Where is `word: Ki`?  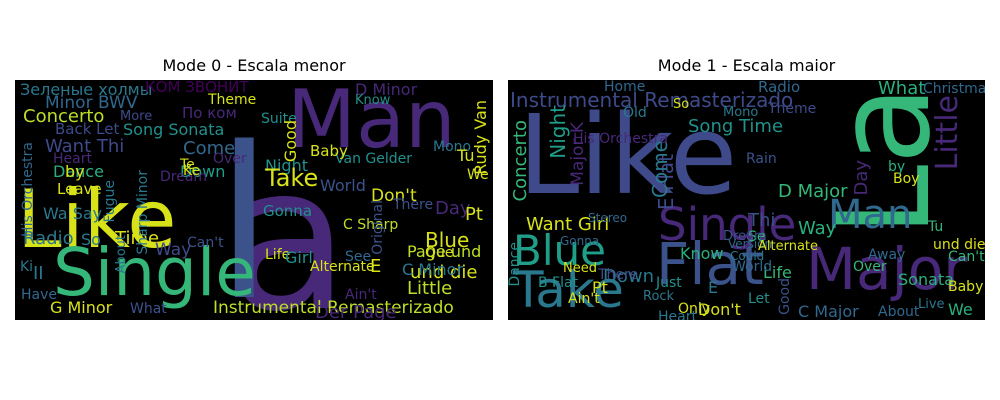 word: Ki is located at coordinates (27, 267).